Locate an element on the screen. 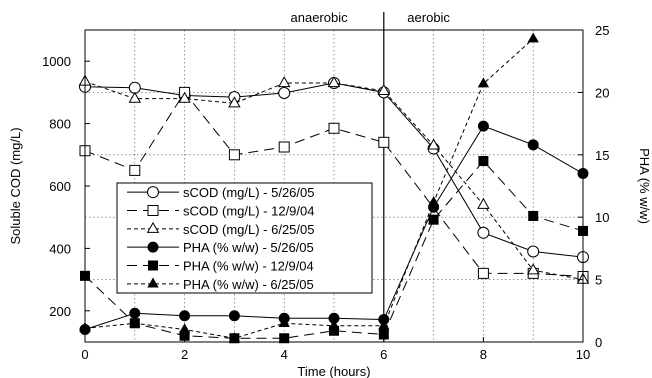 The width and height of the screenshot is (652, 378). legend-entry: sCOD (mg/L) - 5/26/05 is located at coordinates (221, 192).